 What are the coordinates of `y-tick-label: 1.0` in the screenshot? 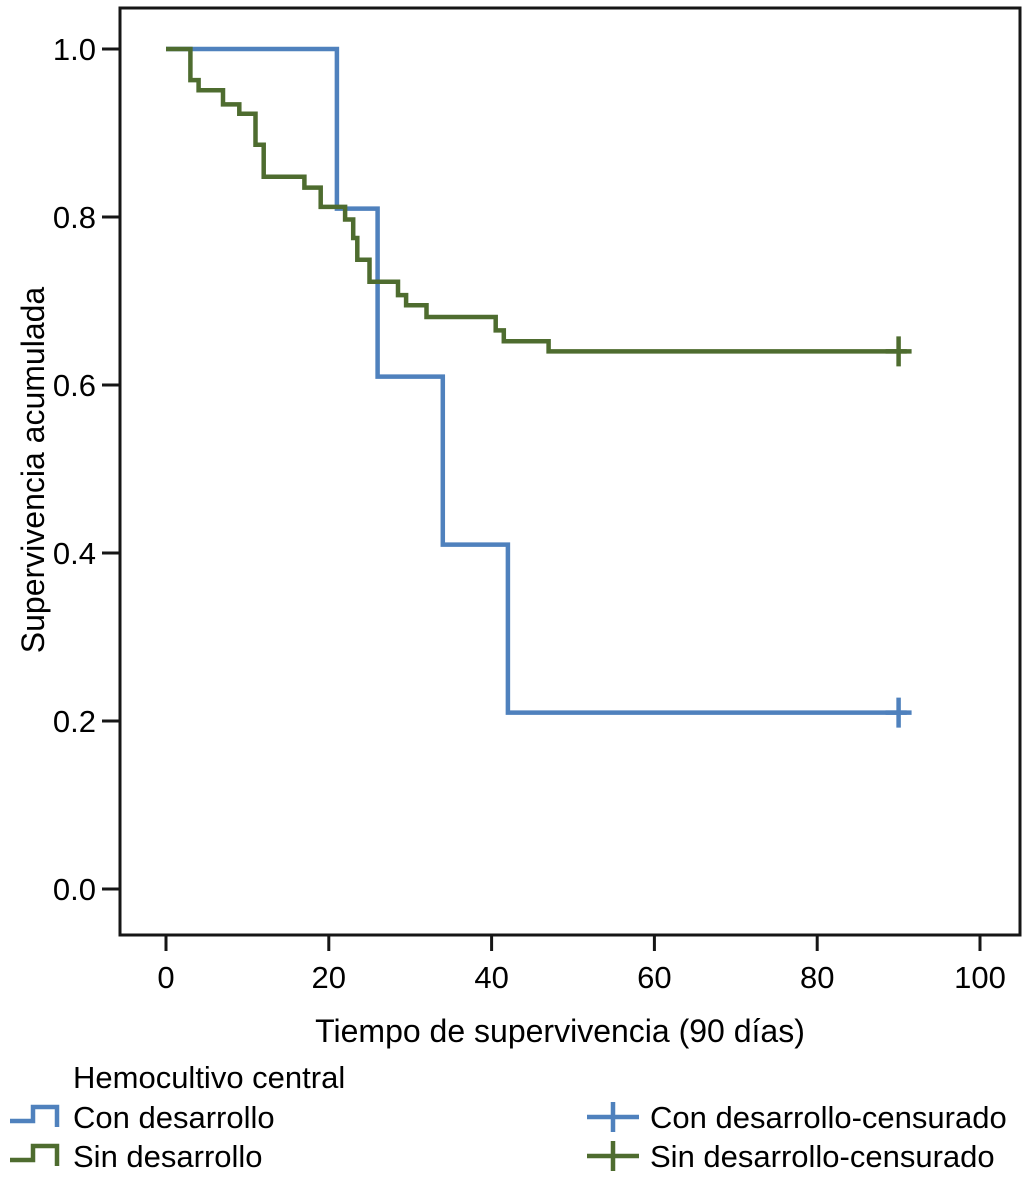 It's located at (74, 49).